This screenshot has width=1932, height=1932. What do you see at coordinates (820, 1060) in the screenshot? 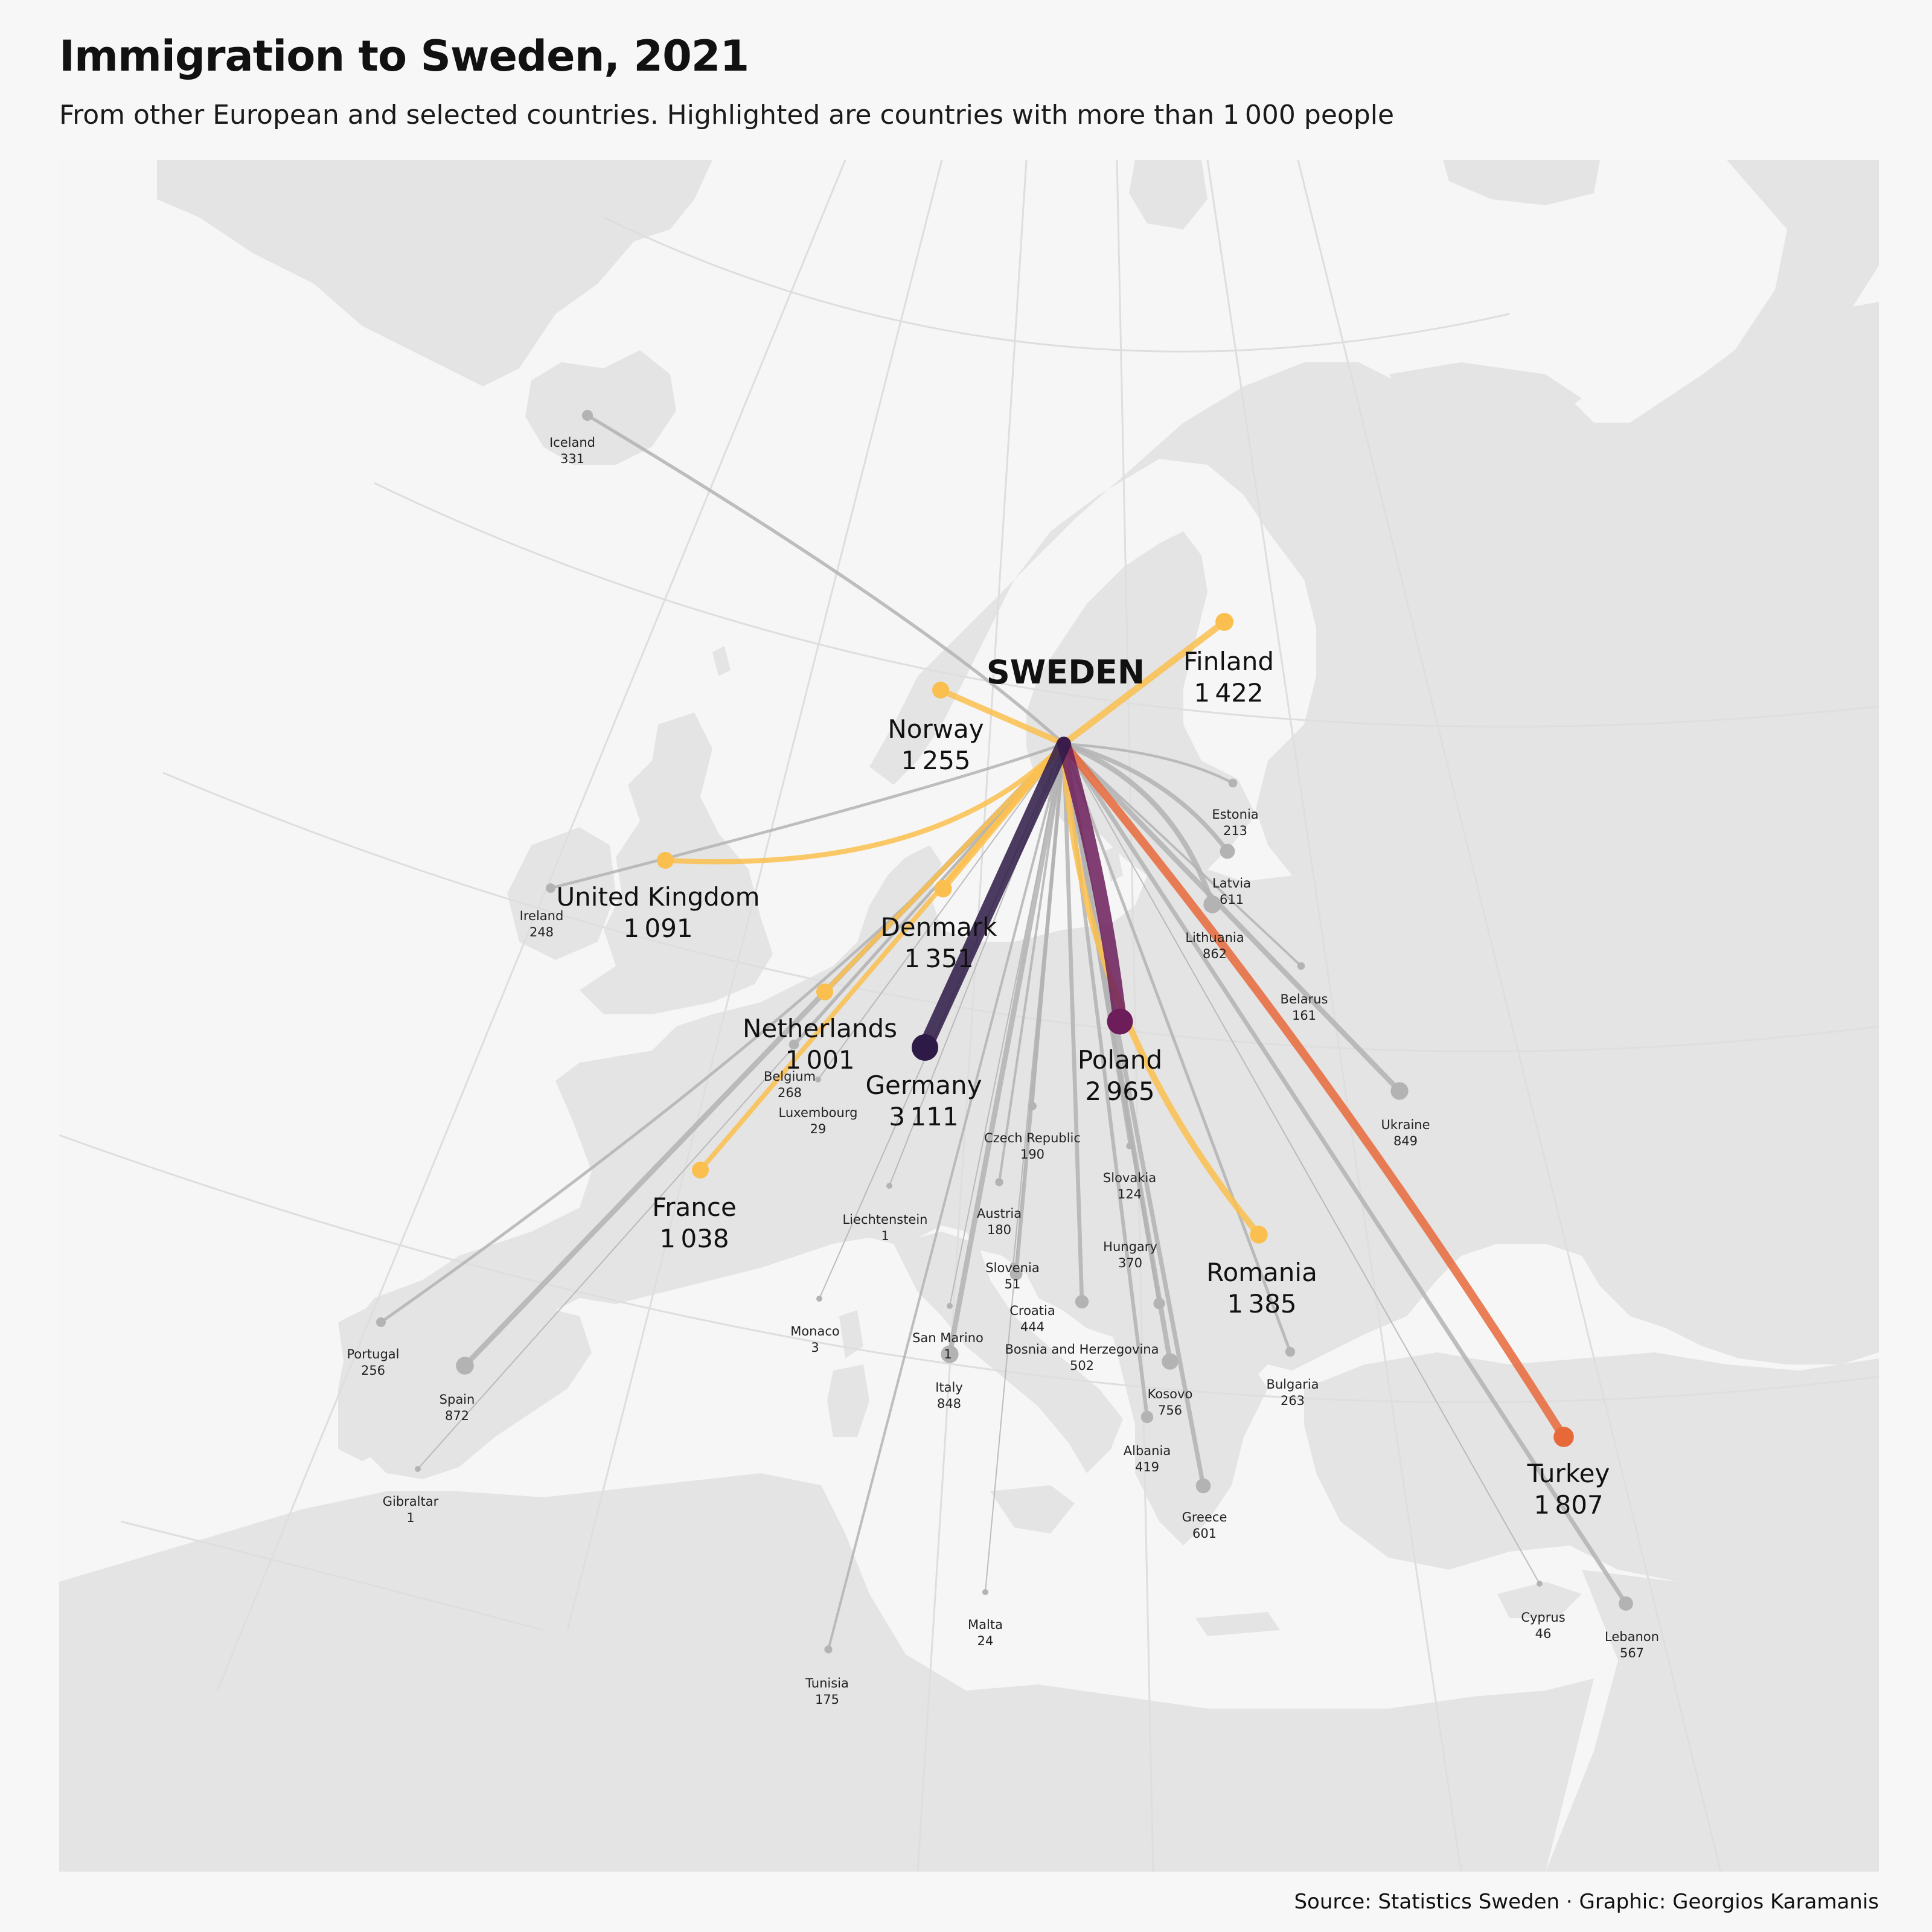
I see `country-value-netherlands: 1 001` at bounding box center [820, 1060].